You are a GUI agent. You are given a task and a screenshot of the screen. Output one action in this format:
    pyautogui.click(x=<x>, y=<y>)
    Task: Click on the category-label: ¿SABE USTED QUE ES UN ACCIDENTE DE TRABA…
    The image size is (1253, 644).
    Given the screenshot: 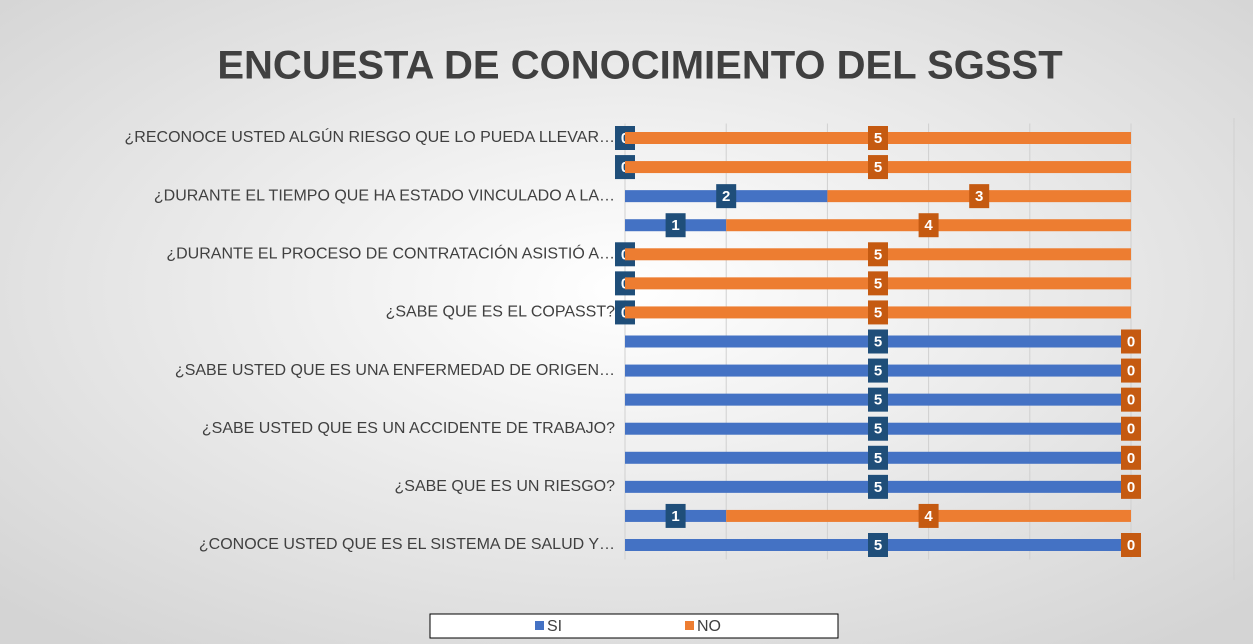 What is the action you would take?
    pyautogui.click(x=408, y=428)
    